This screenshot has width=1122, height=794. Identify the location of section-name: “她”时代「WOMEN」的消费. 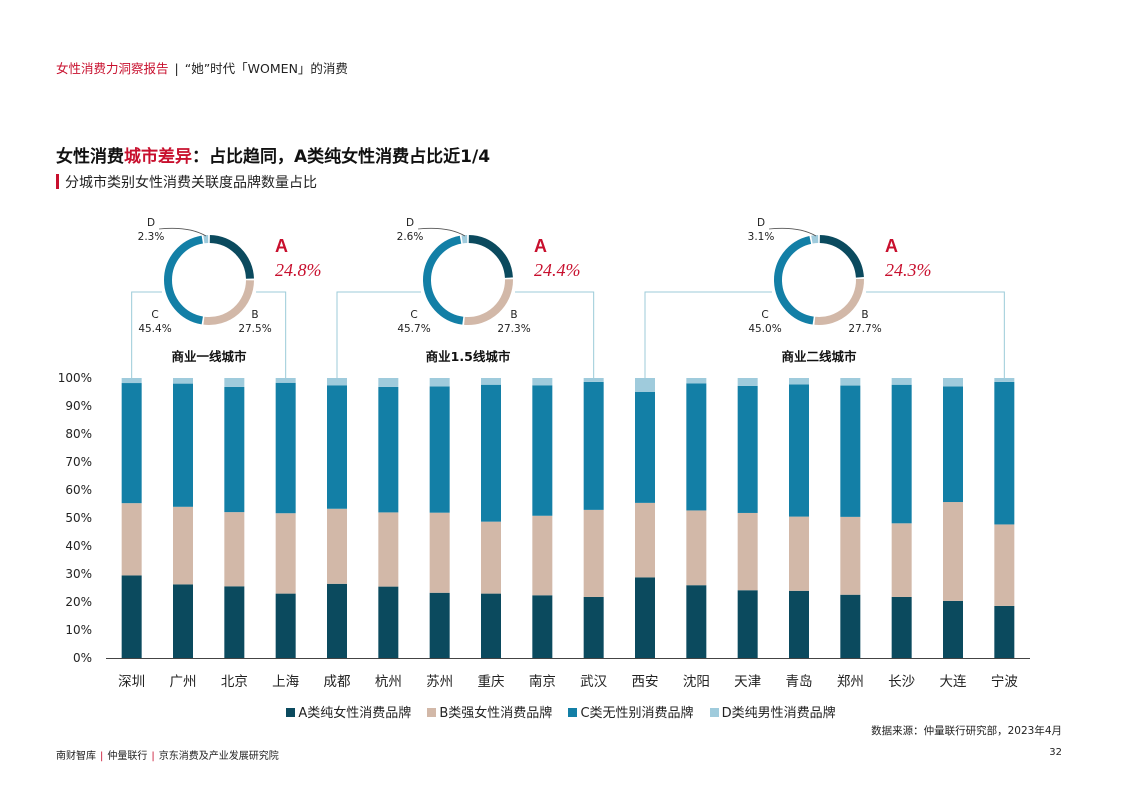
(266, 68).